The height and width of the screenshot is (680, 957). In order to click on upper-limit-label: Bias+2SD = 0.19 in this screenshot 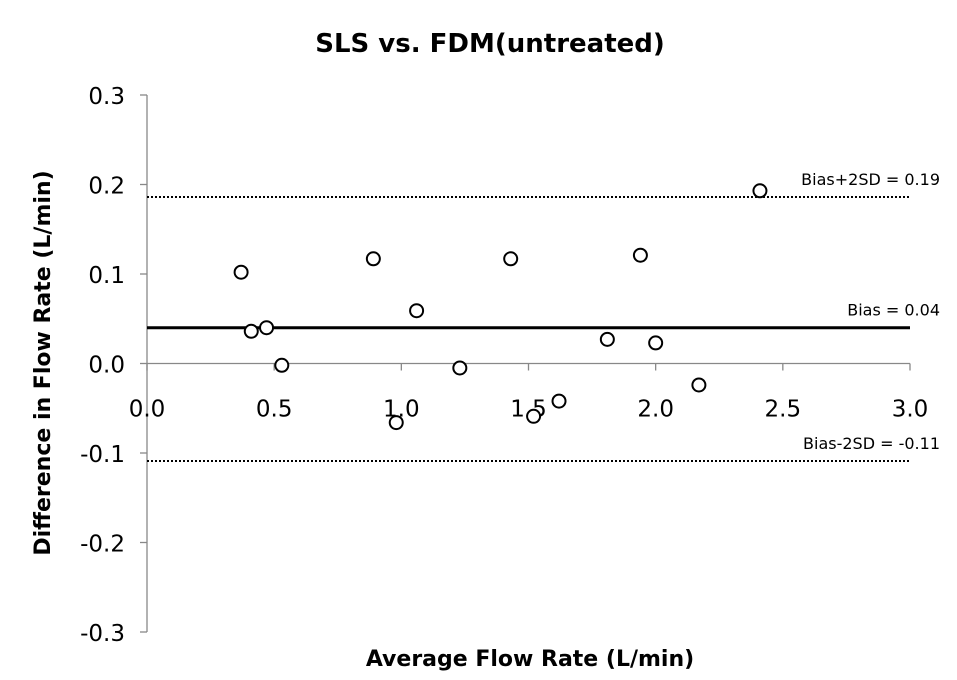, I will do `click(870, 179)`.